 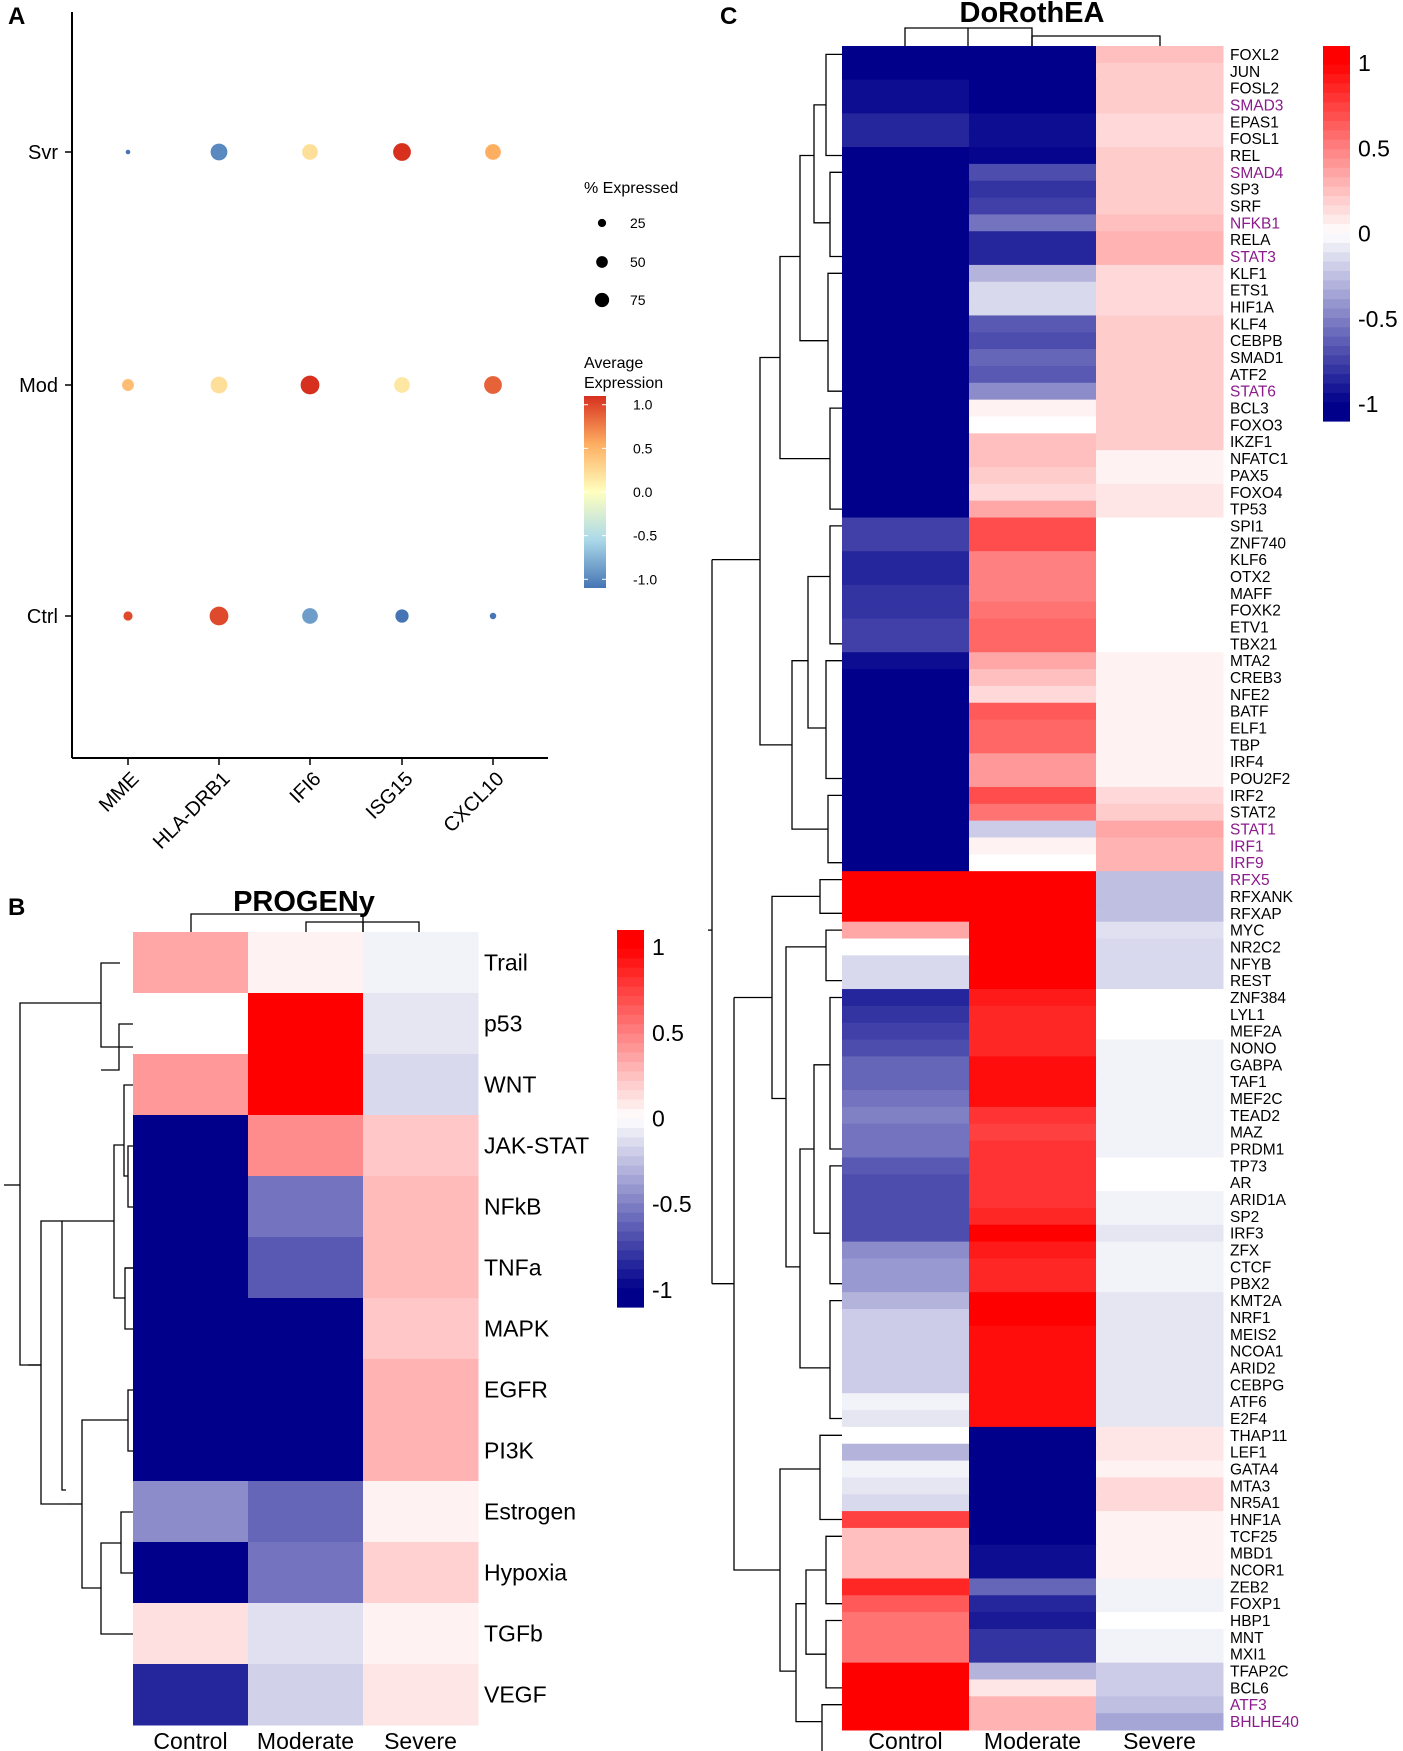 I want to click on cell-tp73-control, so click(x=906, y=1166).